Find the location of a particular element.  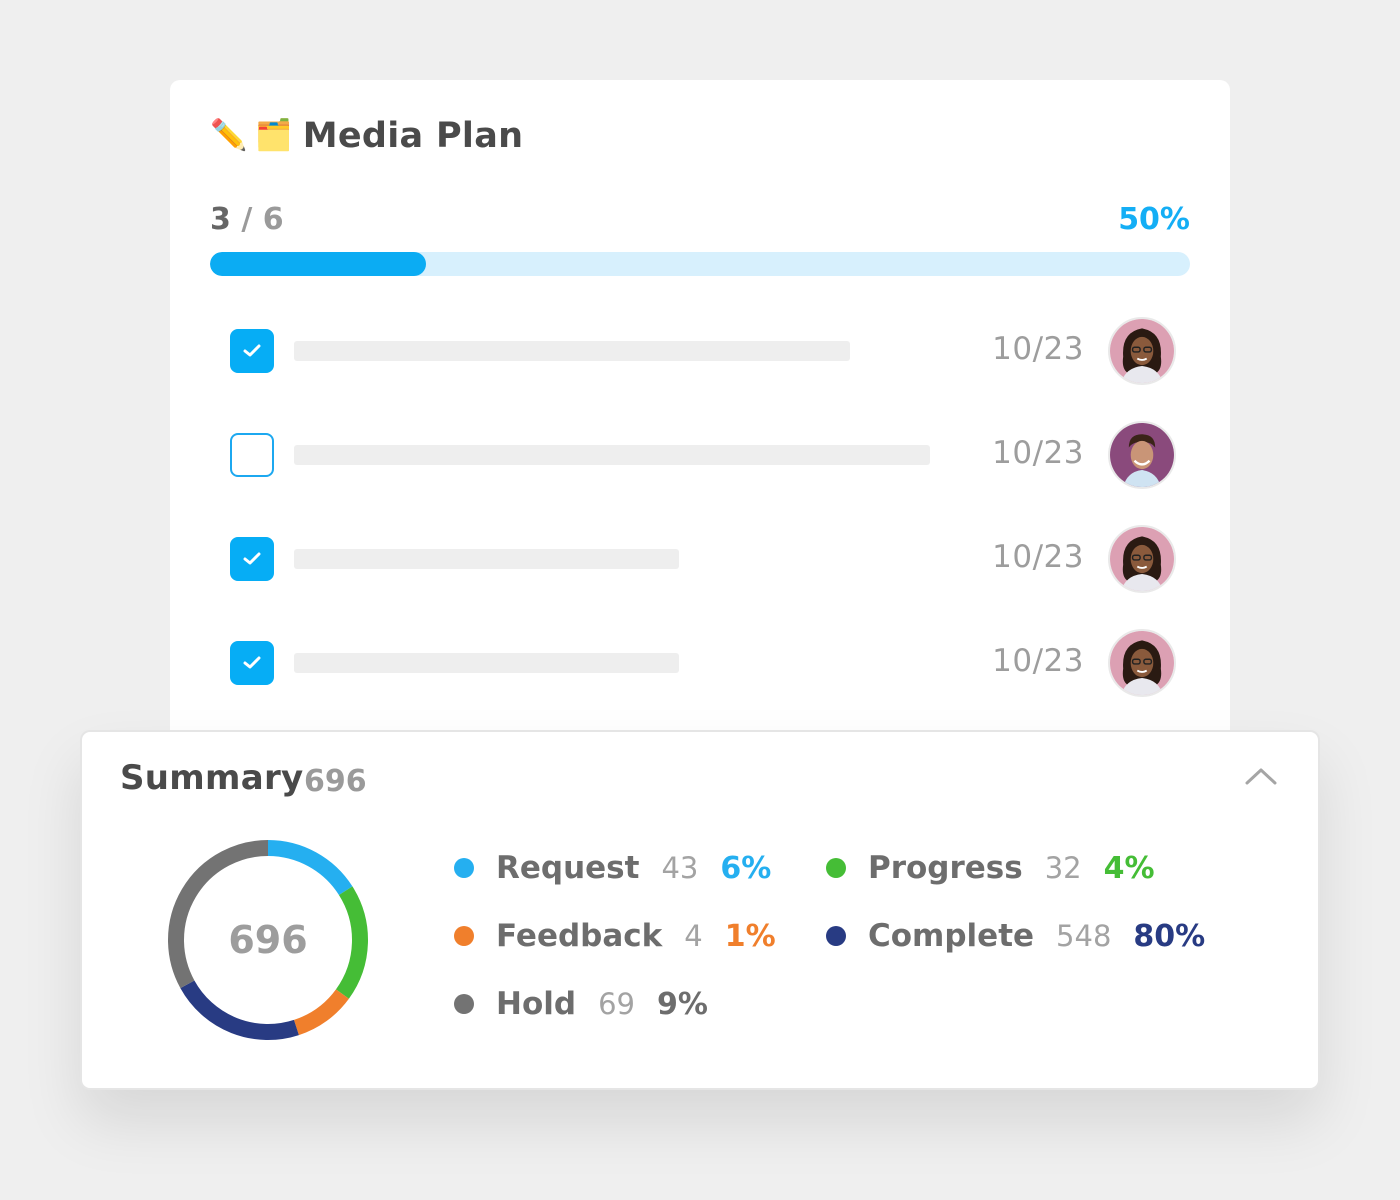

card-title: ✏️ 🗂️ Media Plan is located at coordinates (366, 136).